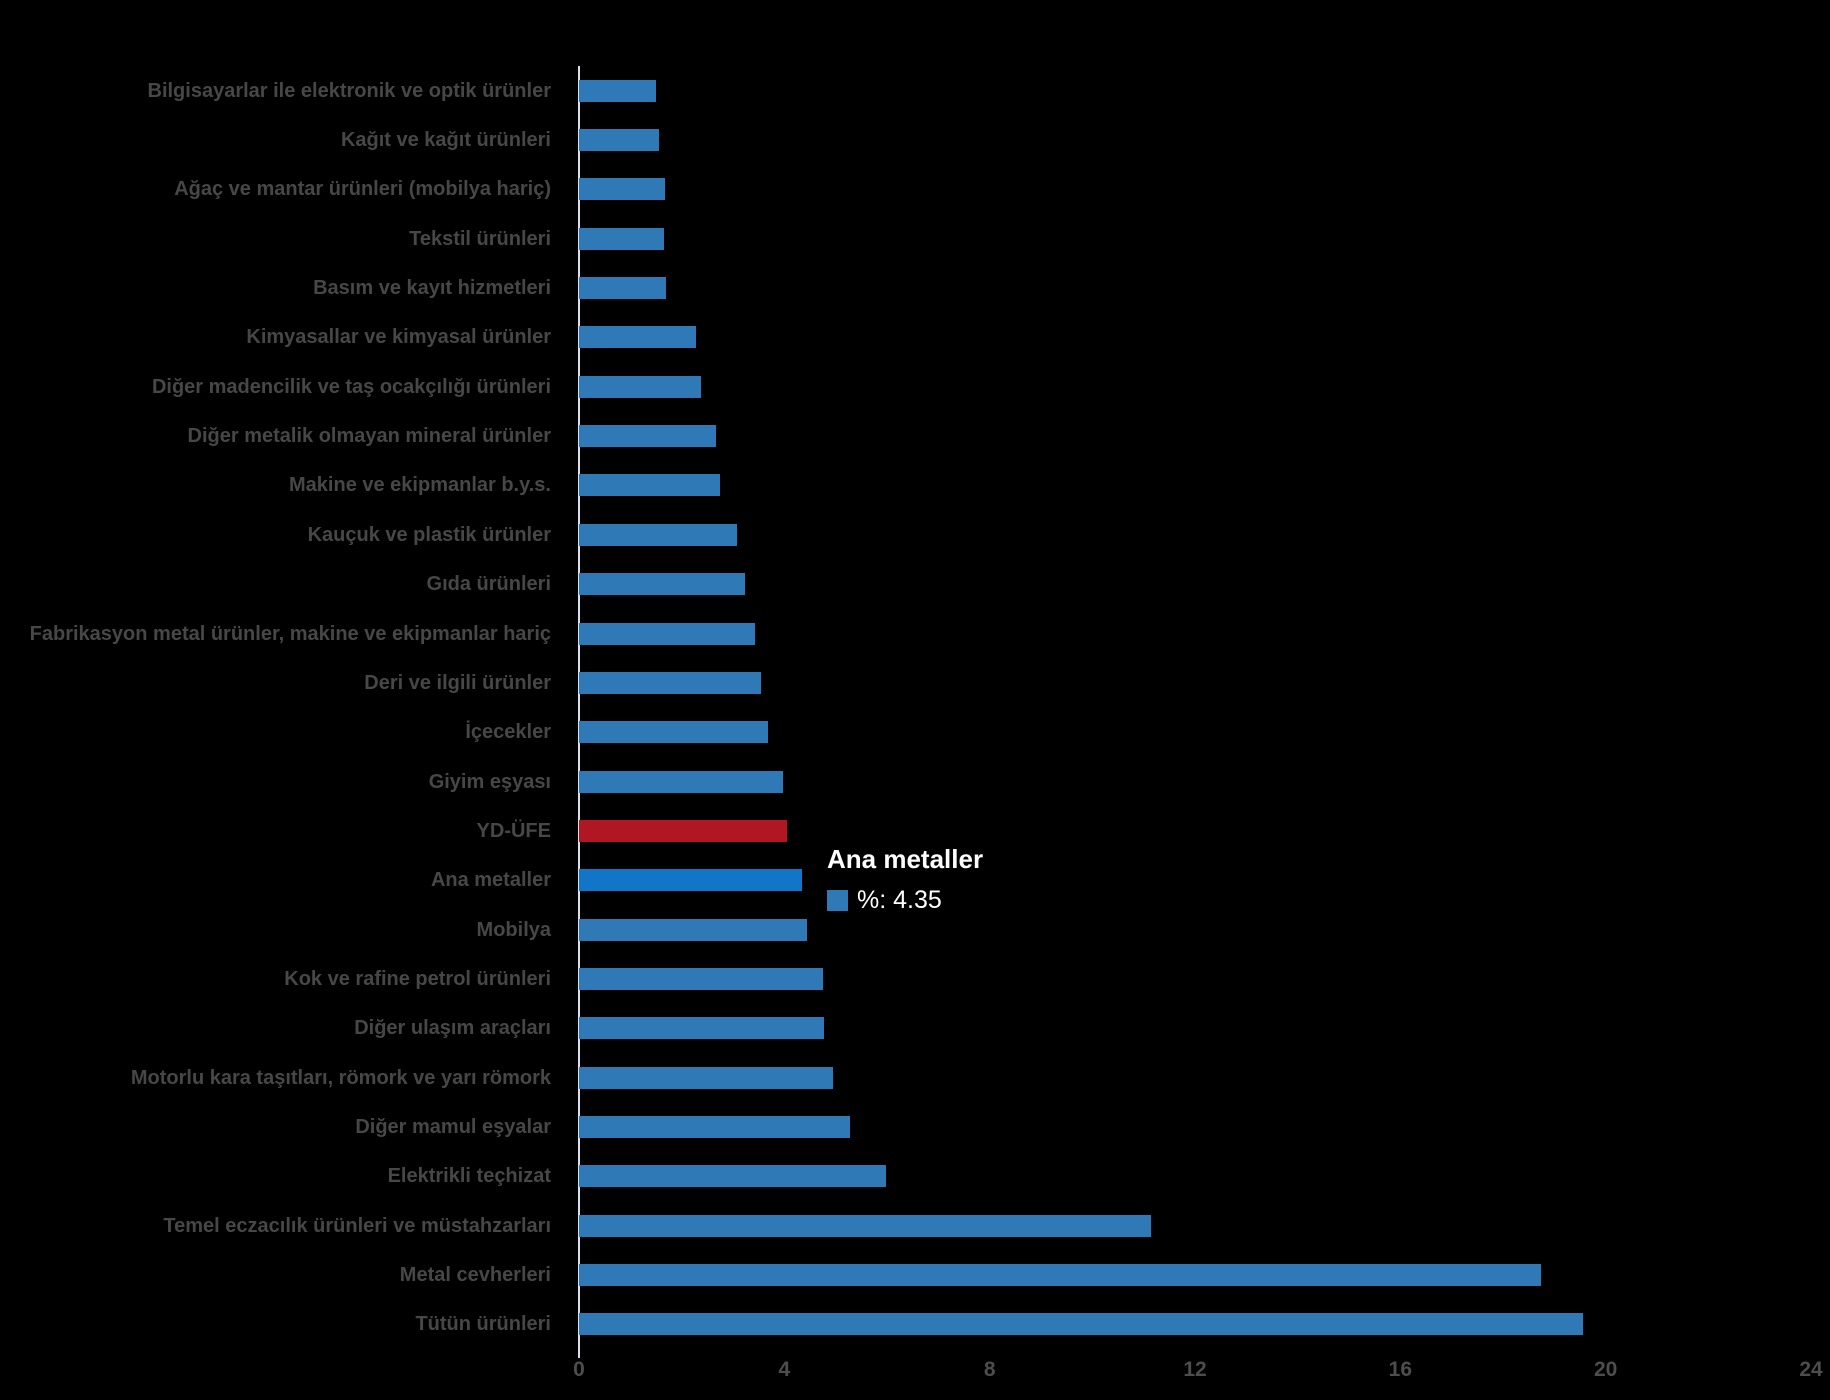  Describe the element at coordinates (579, 1369) in the screenshot. I see `x-axis-tick-label: 0` at that location.